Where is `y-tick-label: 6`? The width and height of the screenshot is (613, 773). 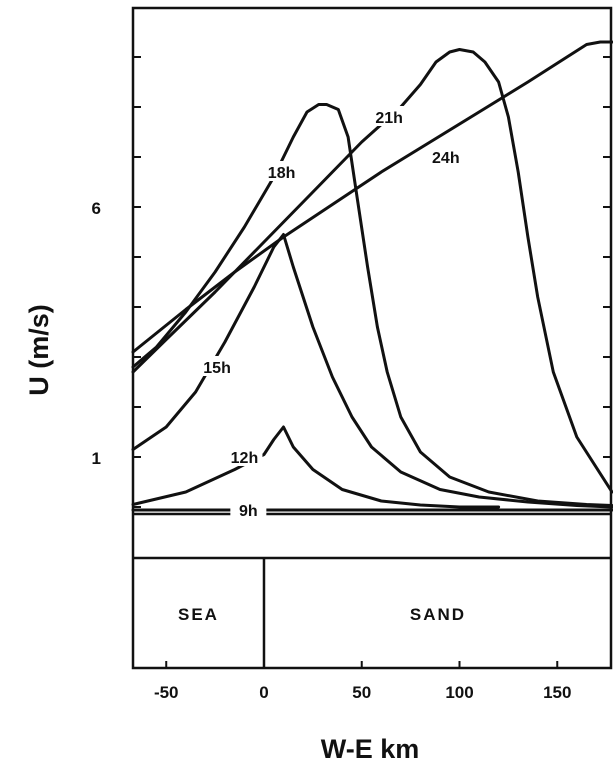 y-tick-label: 6 is located at coordinates (96, 208).